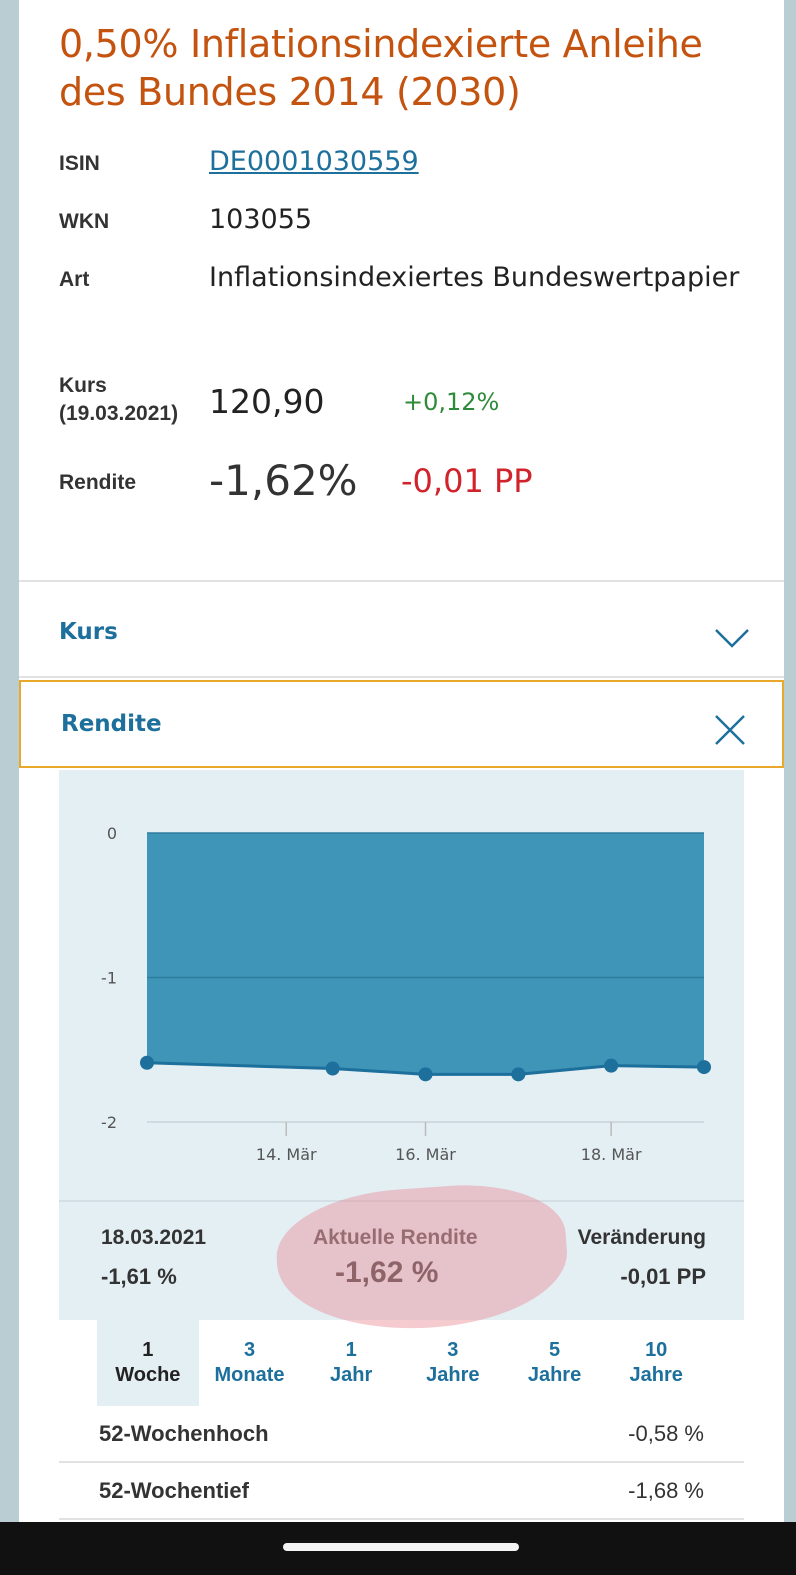 The image size is (796, 1575). Describe the element at coordinates (83, 385) in the screenshot. I see `kurs-label: Kurs` at that location.